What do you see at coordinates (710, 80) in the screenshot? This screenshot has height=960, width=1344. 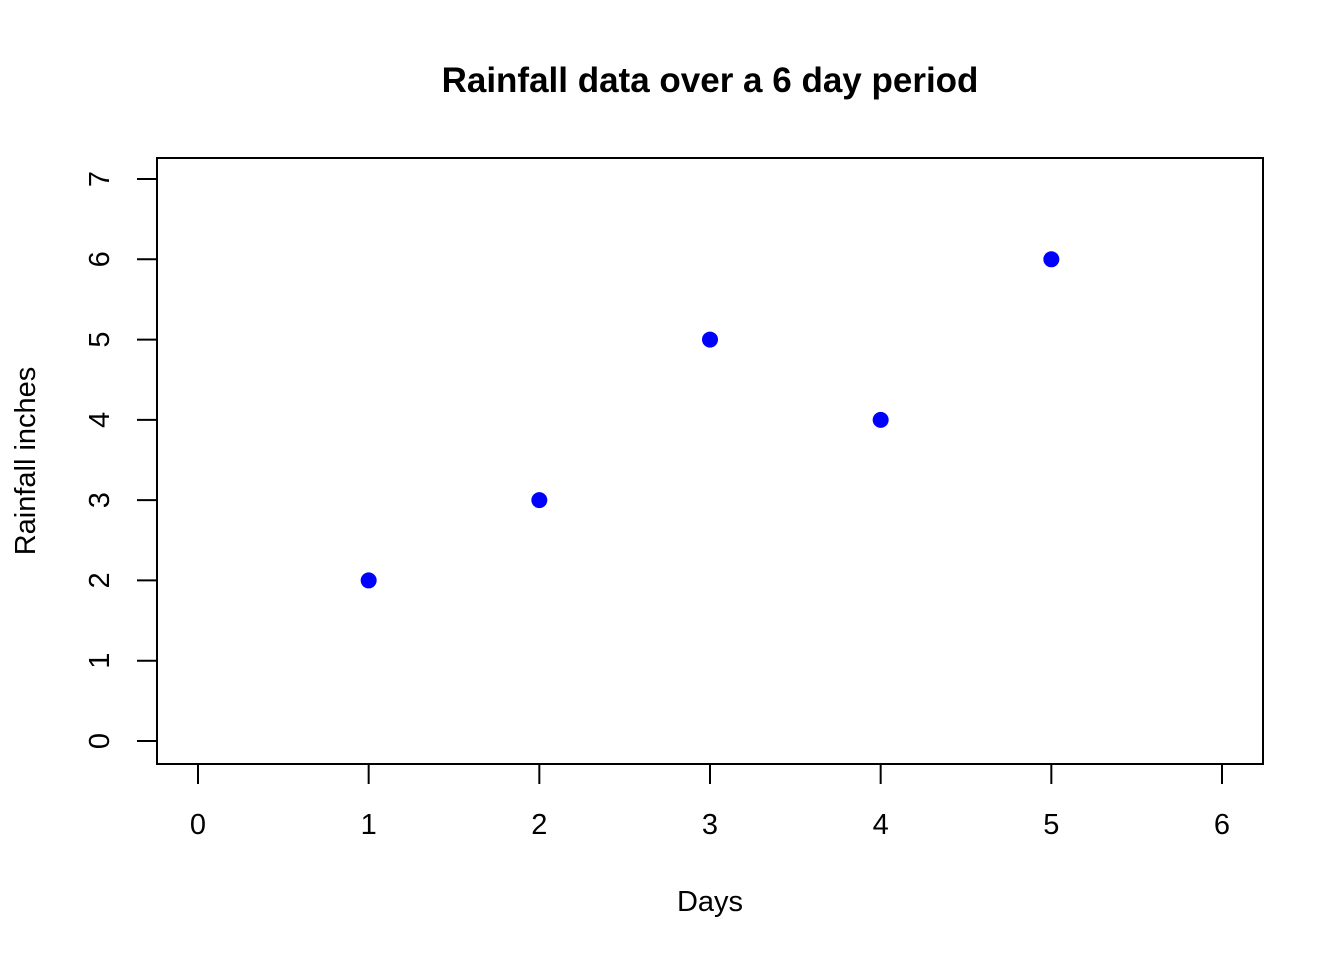 I see `chart-title: Rainfall data over a 6 day period` at bounding box center [710, 80].